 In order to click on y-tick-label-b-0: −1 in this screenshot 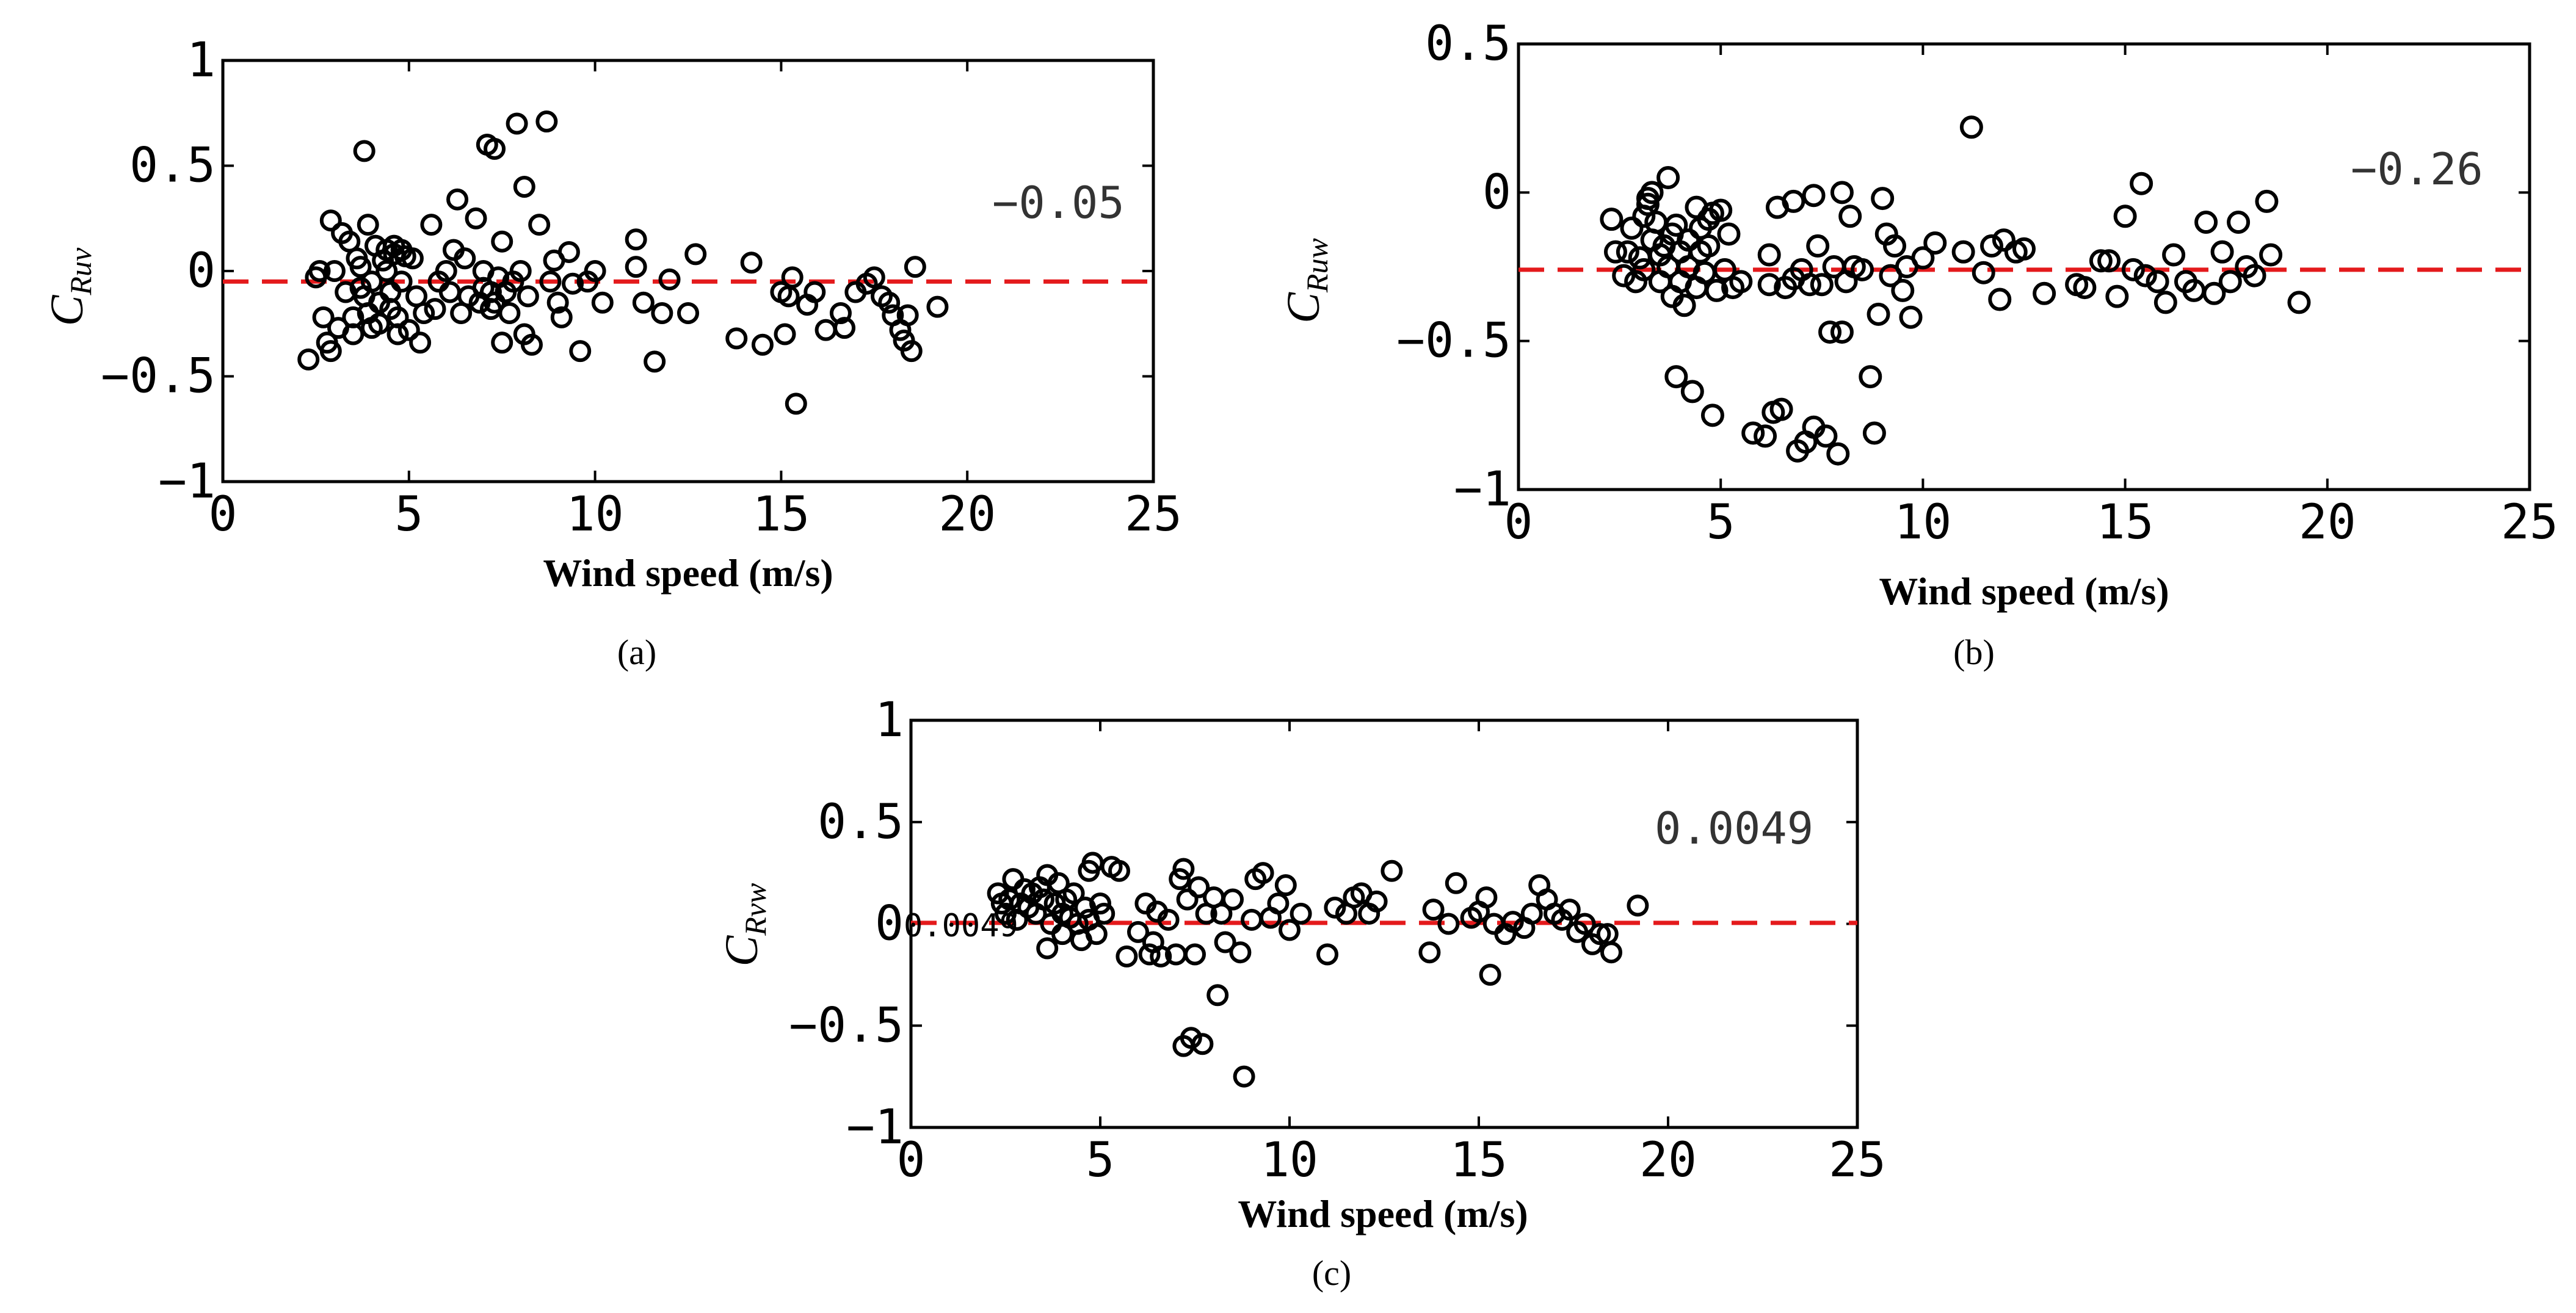, I will do `click(1482, 489)`.